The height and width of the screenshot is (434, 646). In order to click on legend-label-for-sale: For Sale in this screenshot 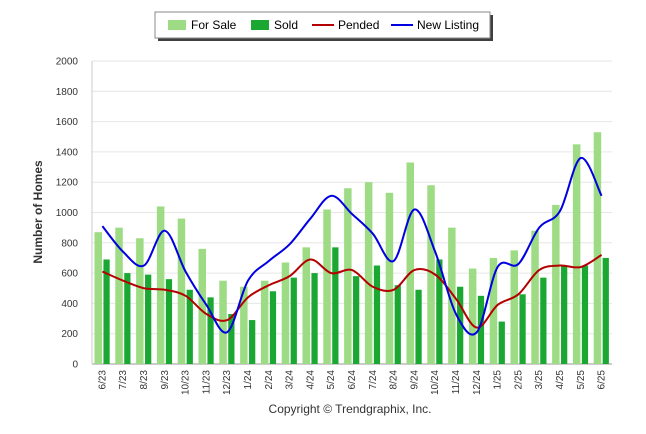, I will do `click(214, 25)`.